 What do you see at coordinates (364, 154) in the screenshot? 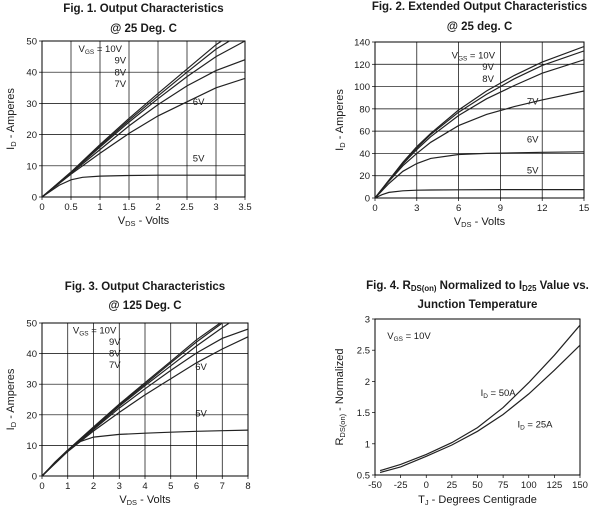
I see `y-tick-label: 40` at bounding box center [364, 154].